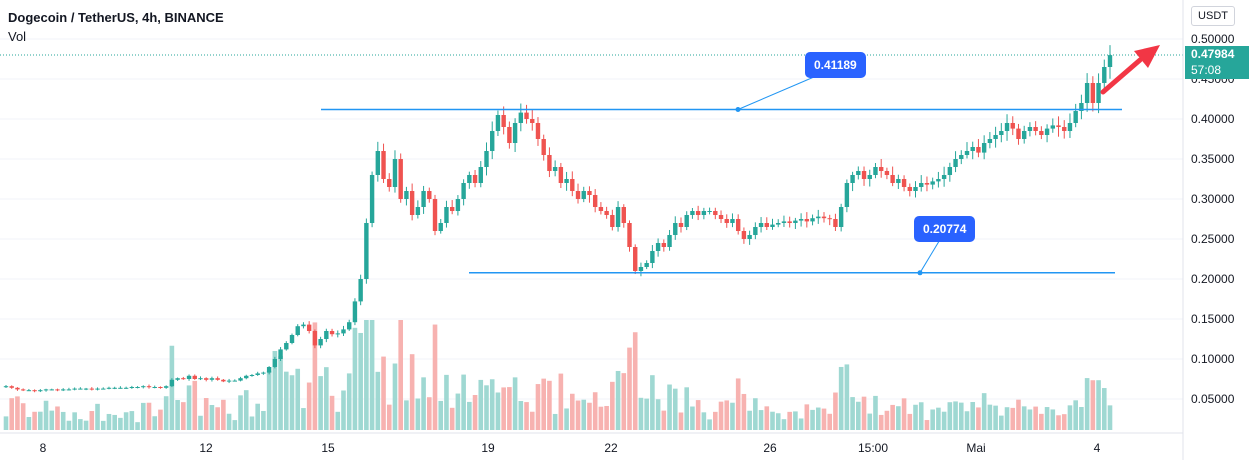 The height and width of the screenshot is (460, 1249). What do you see at coordinates (206, 448) in the screenshot?
I see `time-tick-label: 12` at bounding box center [206, 448].